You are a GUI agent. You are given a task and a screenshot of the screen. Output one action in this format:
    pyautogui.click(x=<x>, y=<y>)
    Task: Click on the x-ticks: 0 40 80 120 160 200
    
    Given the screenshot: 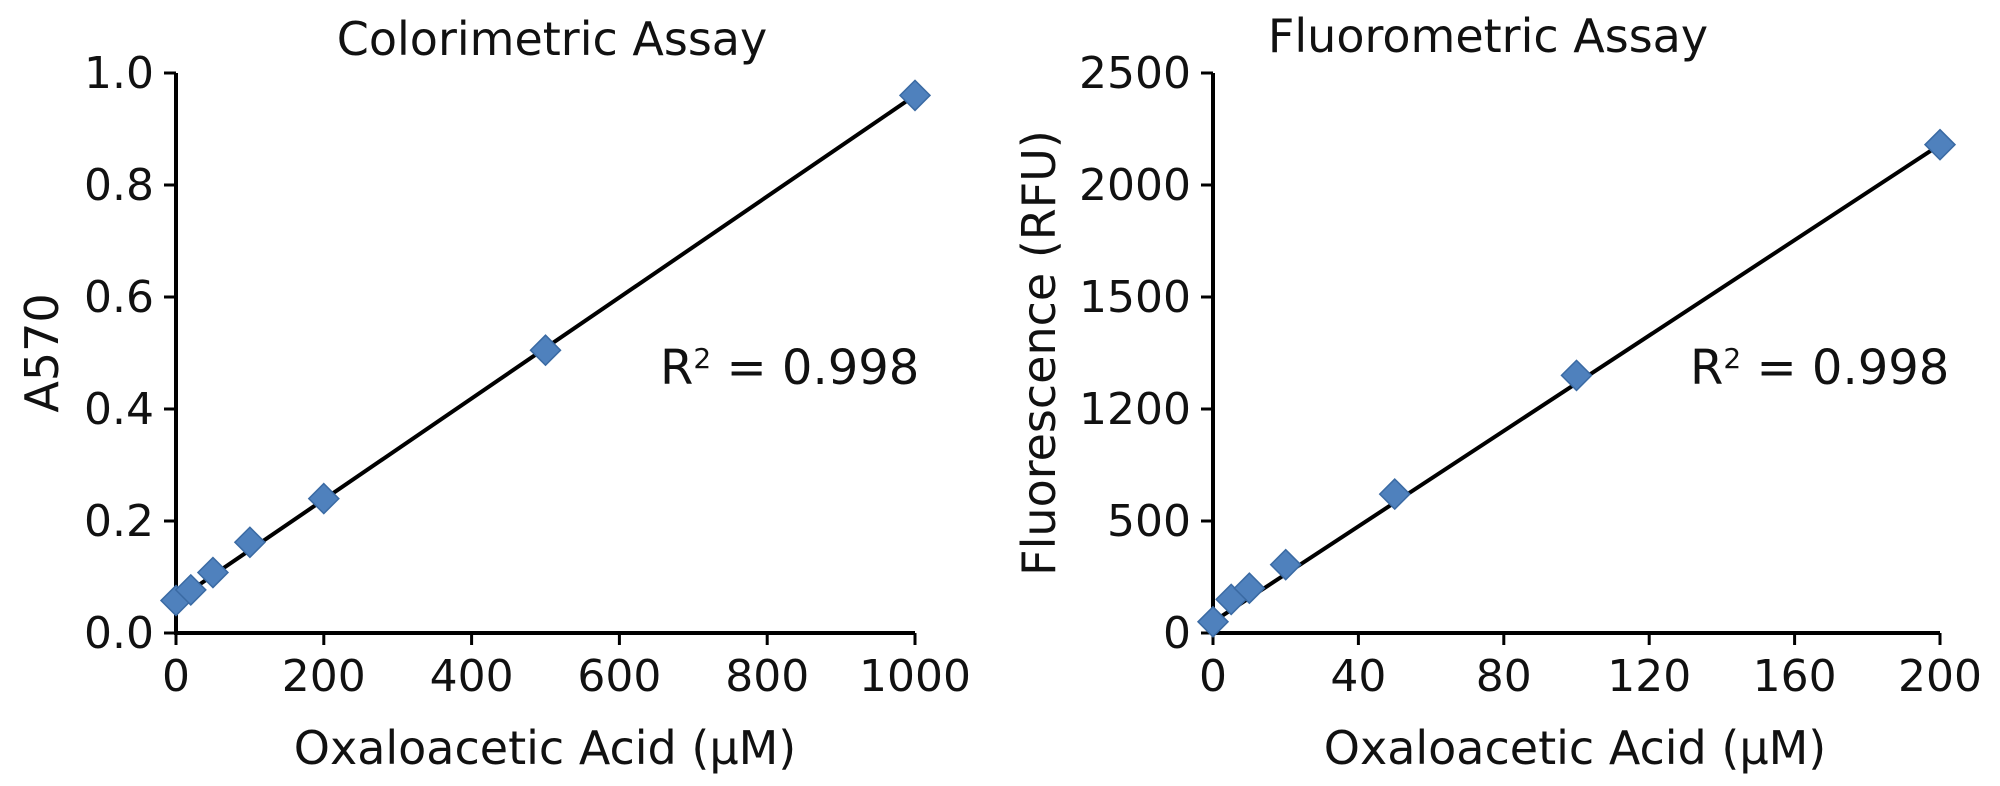 What is the action you would take?
    pyautogui.click(x=1590, y=667)
    